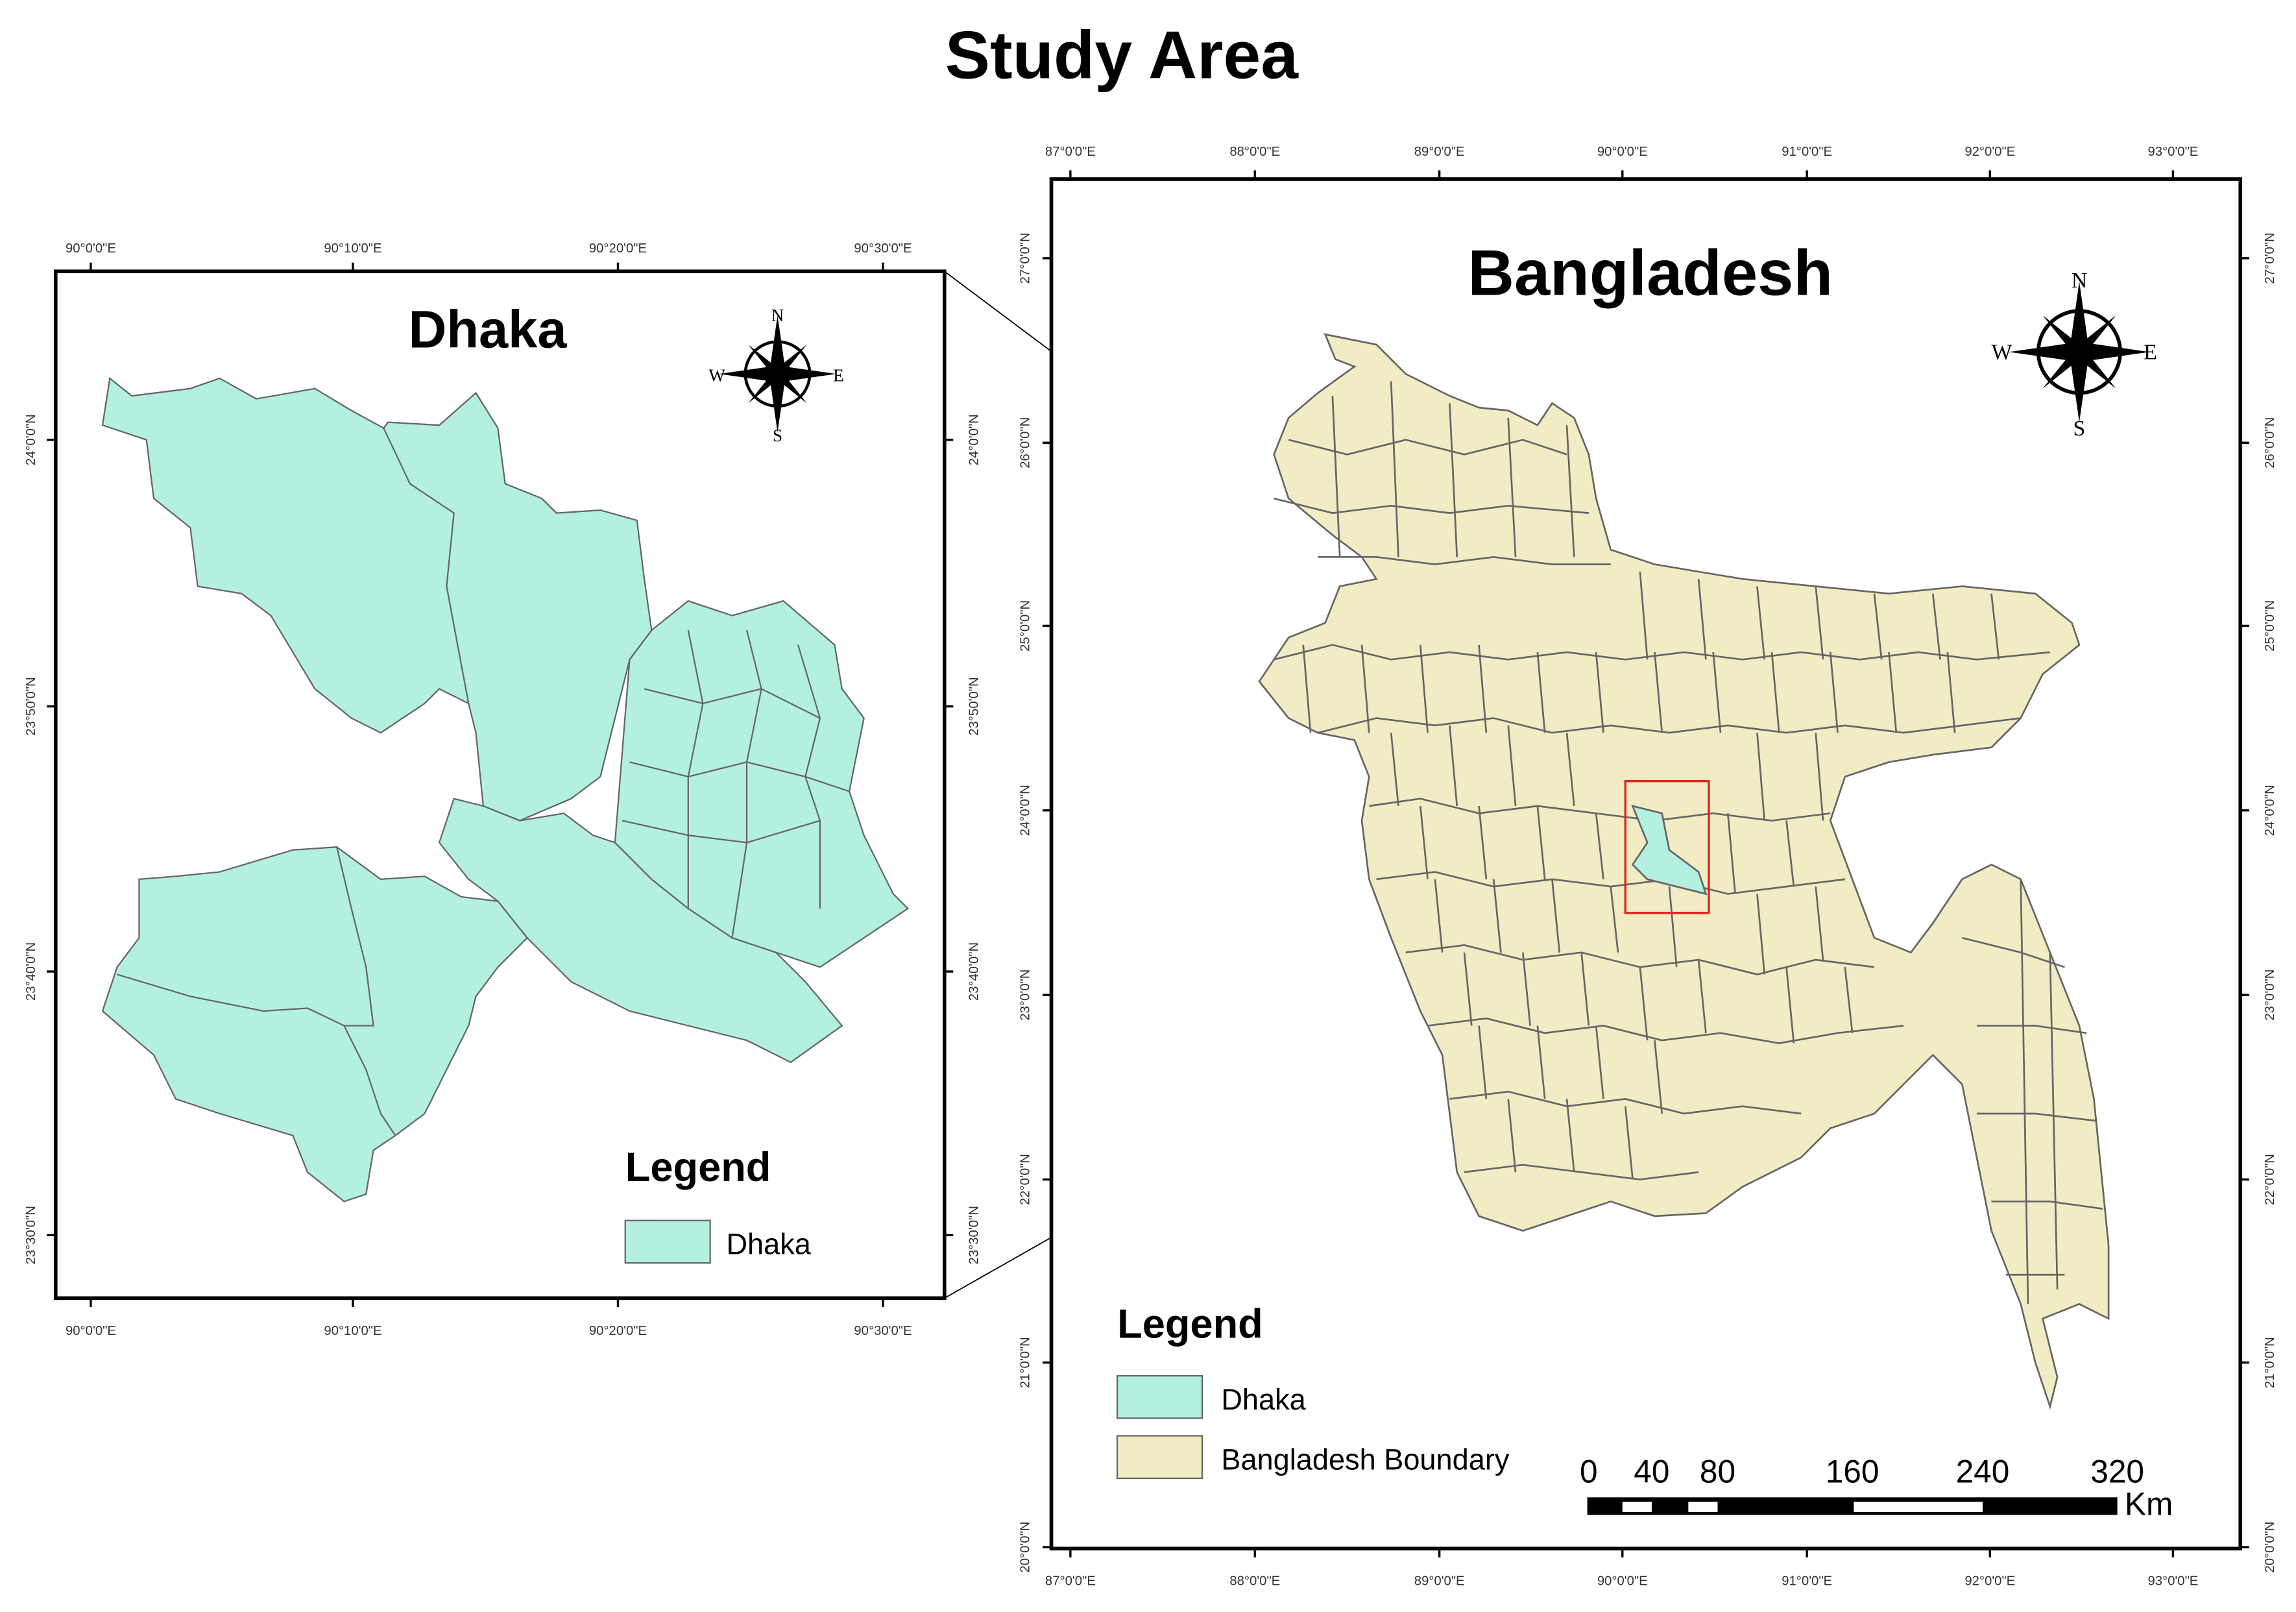 The height and width of the screenshot is (1612, 2296). I want to click on scale-bar: 0 40 80 160 240 320 Km, so click(1877, 1488).